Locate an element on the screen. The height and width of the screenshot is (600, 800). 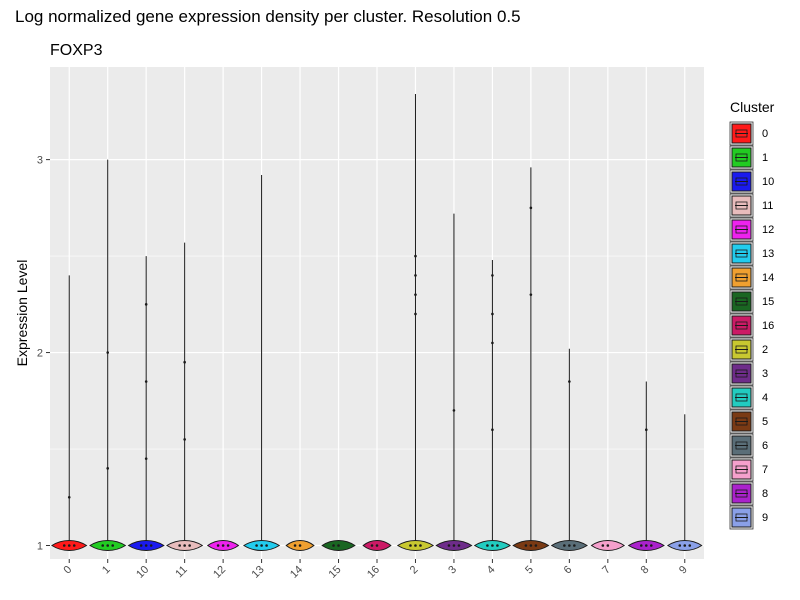
legend-item-9: 9 is located at coordinates (748, 517).